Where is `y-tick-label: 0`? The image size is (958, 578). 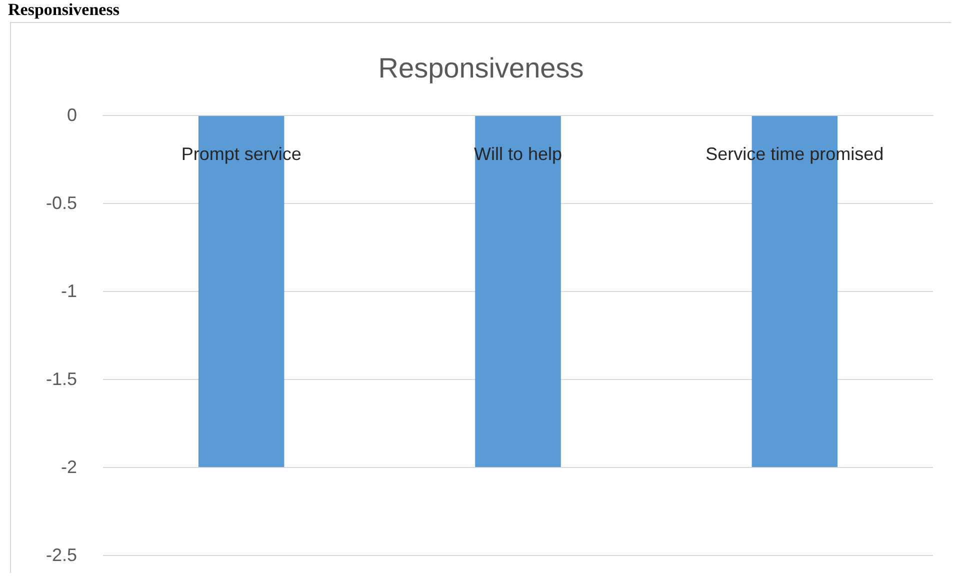 y-tick-label: 0 is located at coordinates (71, 115).